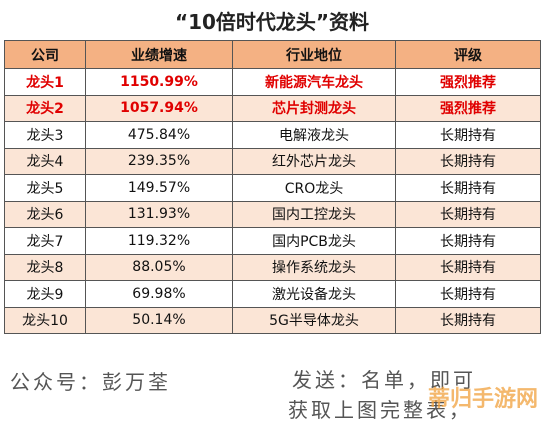  I want to click on table-cell: 131.93%, so click(159, 214).